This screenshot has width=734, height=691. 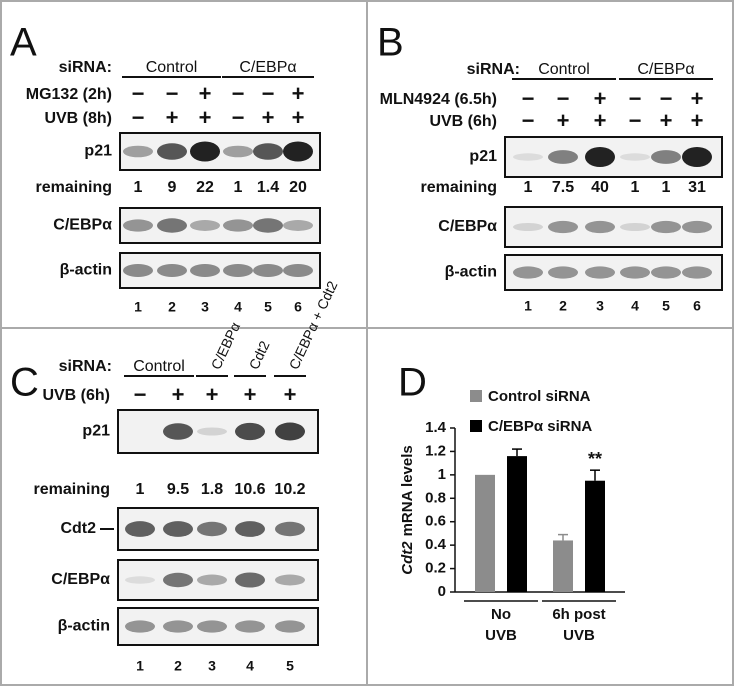 What do you see at coordinates (212, 489) in the screenshot?
I see `remaining-value: 1.8` at bounding box center [212, 489].